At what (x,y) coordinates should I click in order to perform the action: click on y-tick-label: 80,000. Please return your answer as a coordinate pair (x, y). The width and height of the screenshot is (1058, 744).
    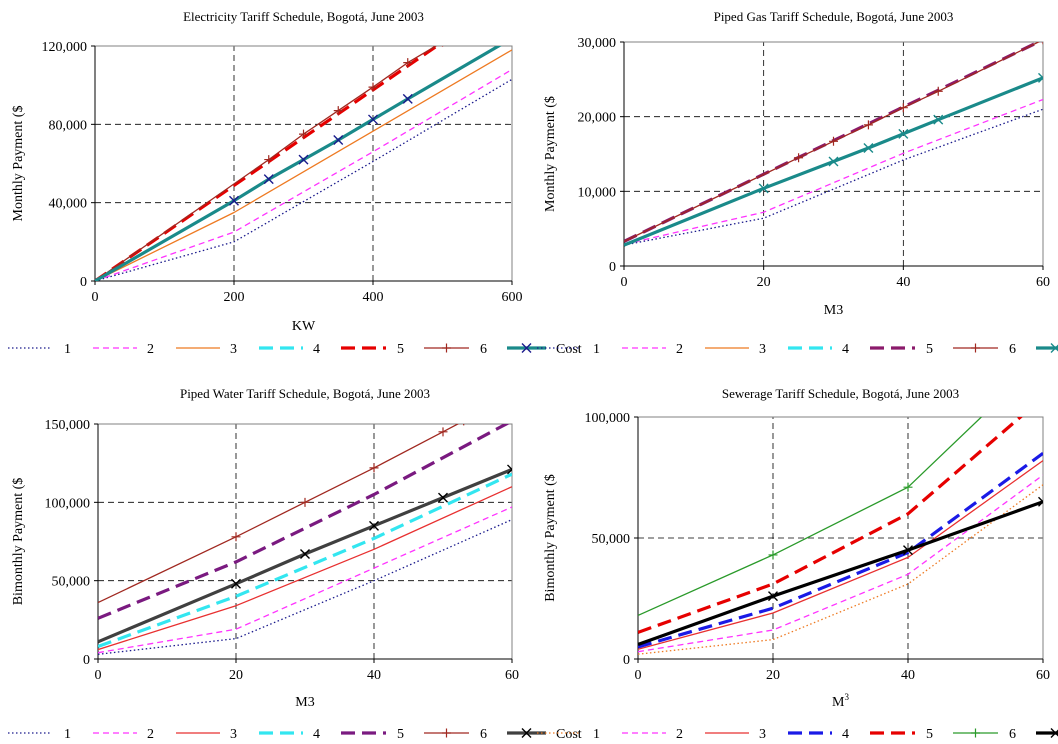
    Looking at the image, I should click on (68, 125).